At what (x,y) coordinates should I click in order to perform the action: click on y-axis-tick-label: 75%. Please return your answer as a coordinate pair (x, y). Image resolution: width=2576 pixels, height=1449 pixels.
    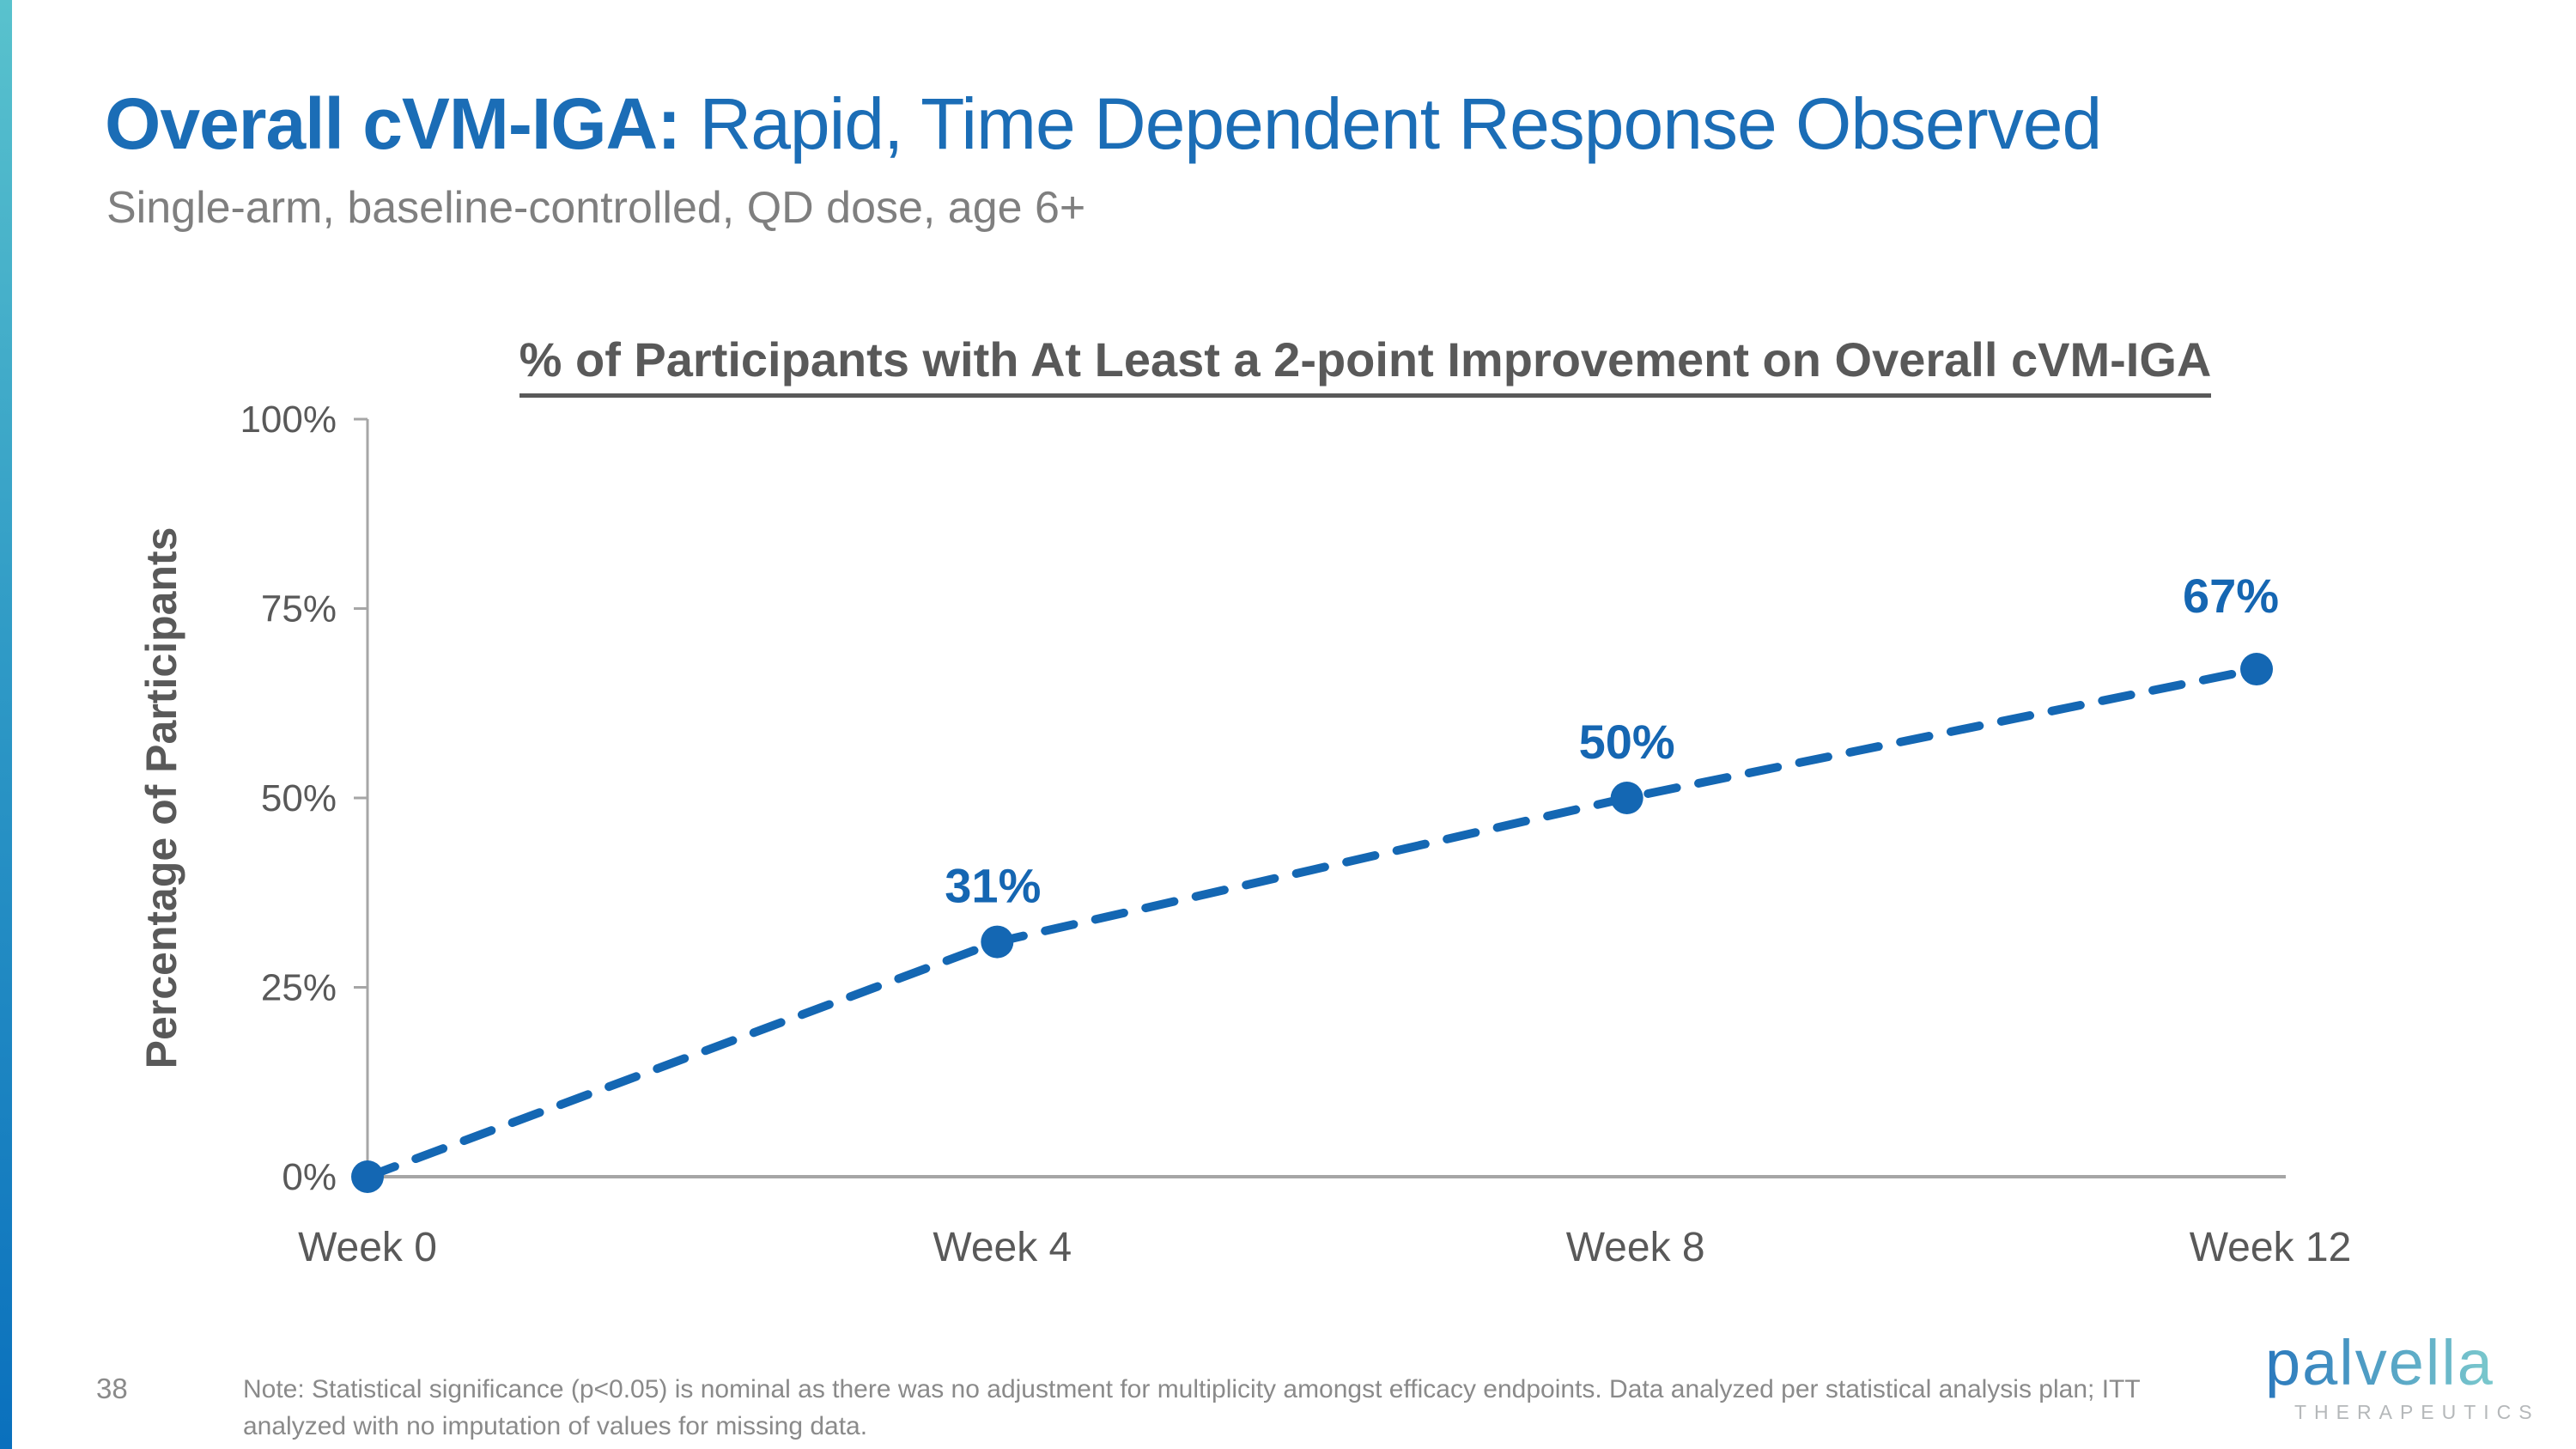
    Looking at the image, I should click on (299, 609).